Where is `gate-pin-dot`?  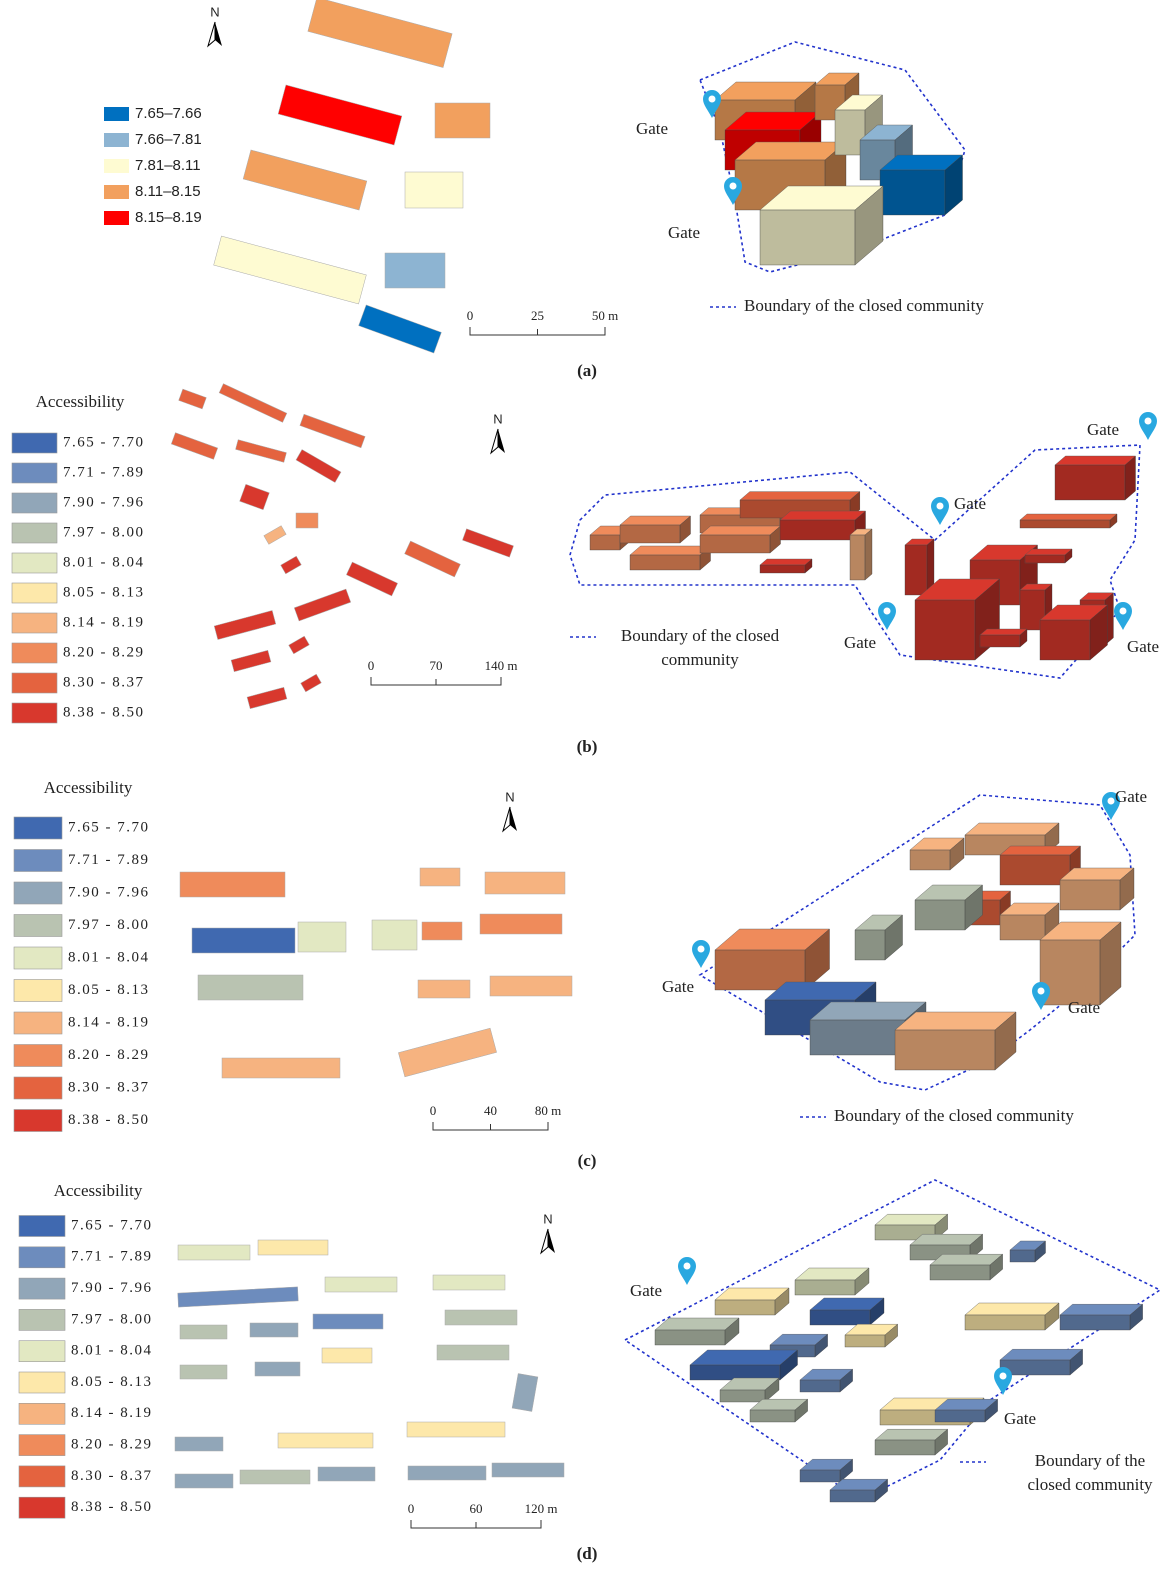 gate-pin-dot is located at coordinates (940, 506).